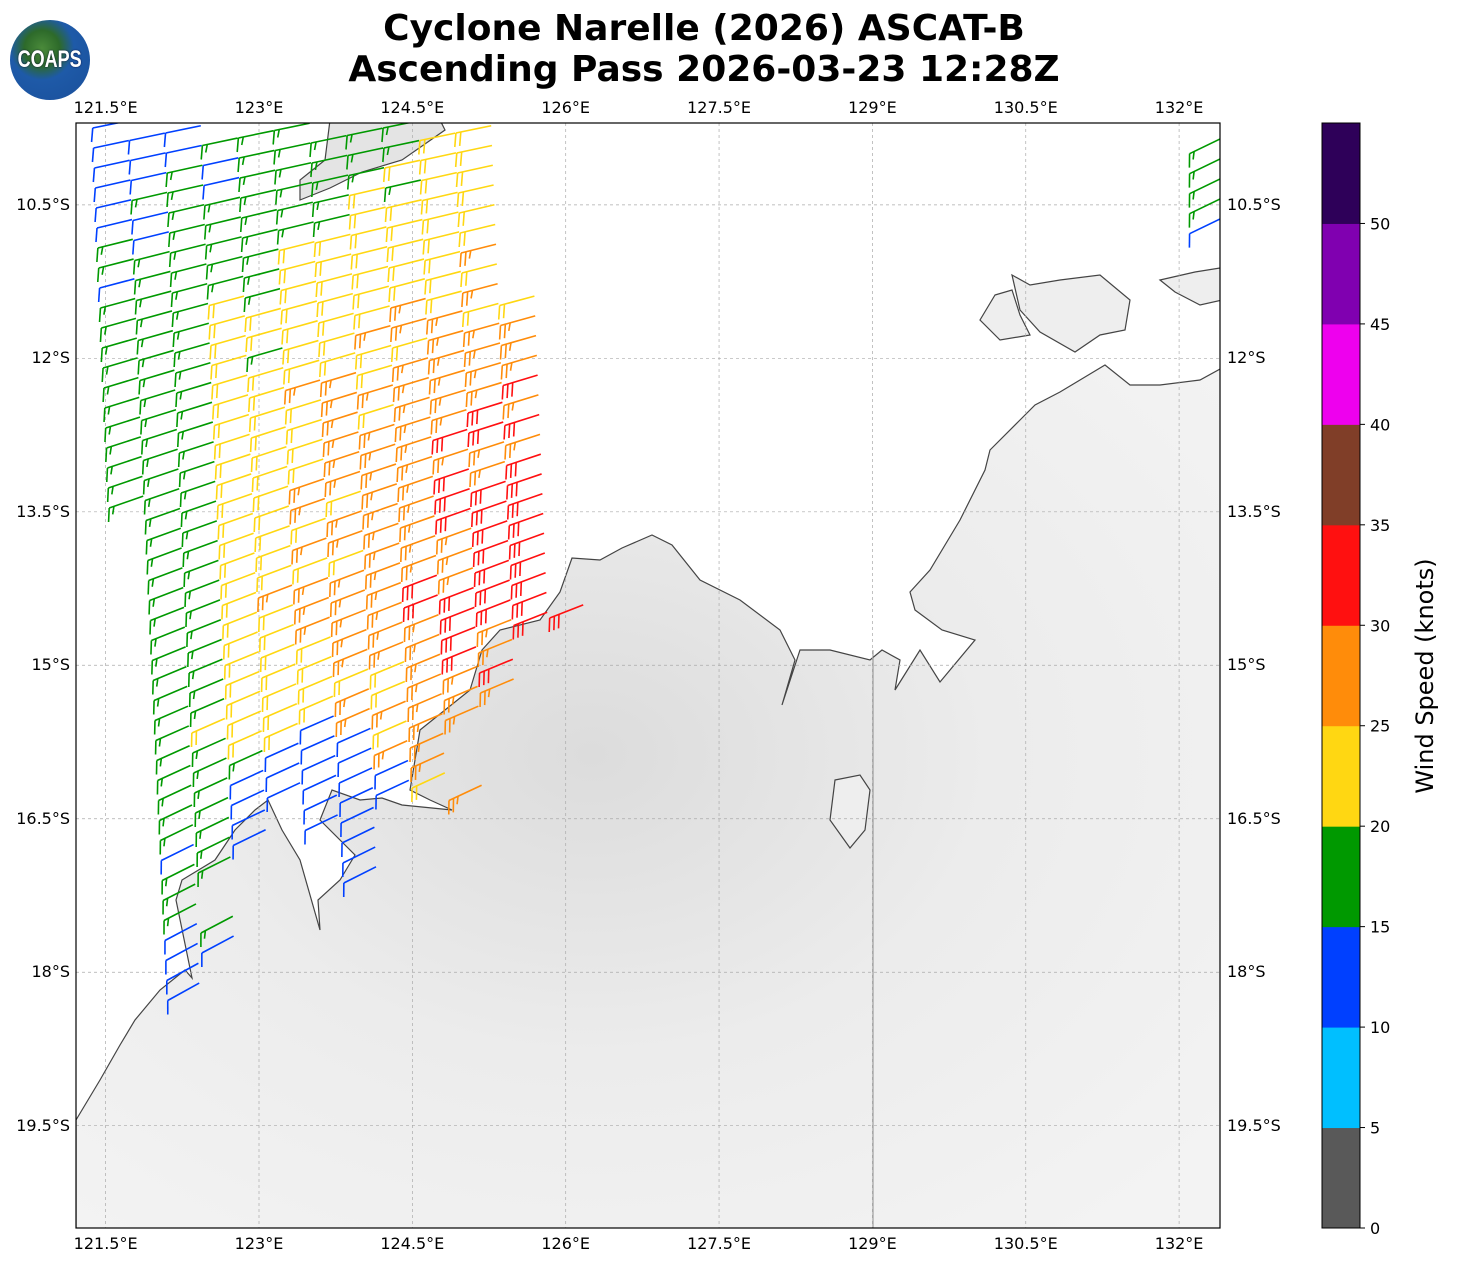 Image resolution: width=1459 pixels, height=1264 pixels. I want to click on bathurst-island, so click(1005, 315).